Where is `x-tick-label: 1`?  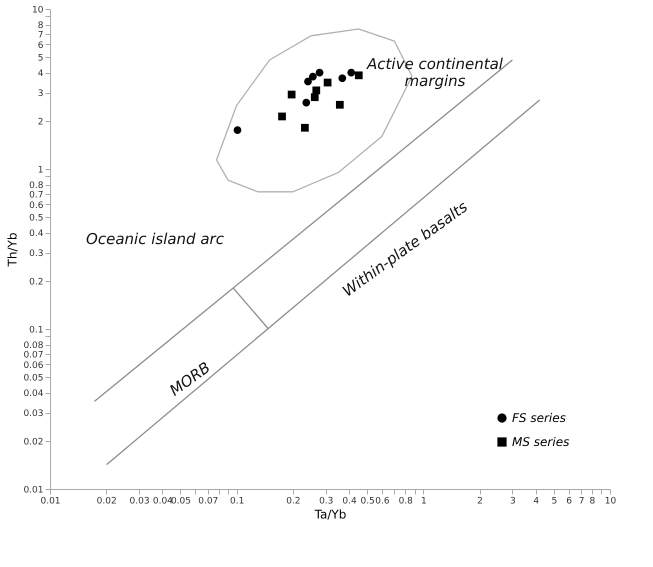 x-tick-label: 1 is located at coordinates (423, 501).